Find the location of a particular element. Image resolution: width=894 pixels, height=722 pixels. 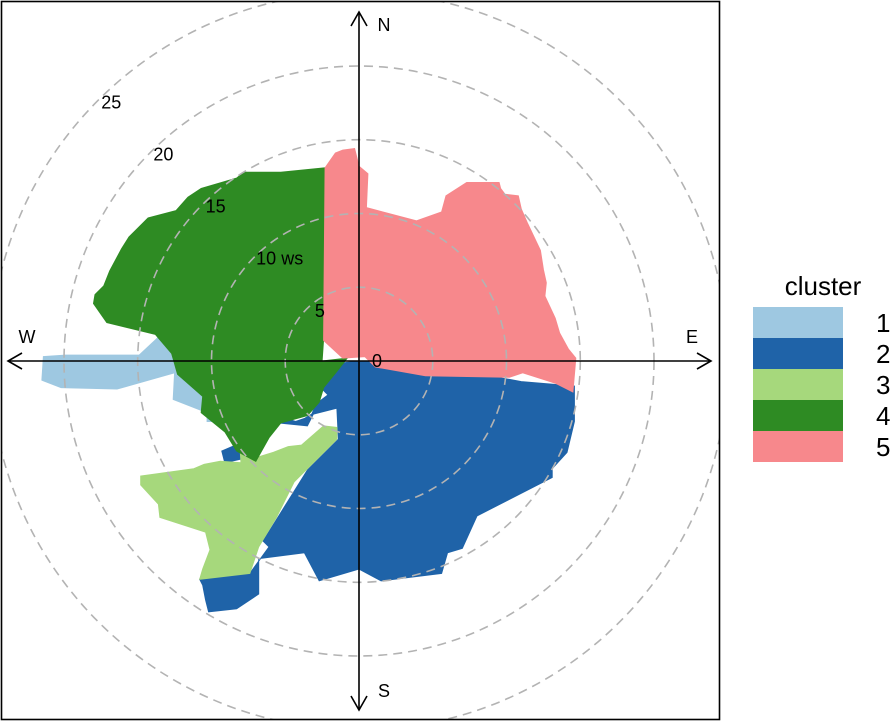

ring-label-5: 5 is located at coordinates (320, 311).